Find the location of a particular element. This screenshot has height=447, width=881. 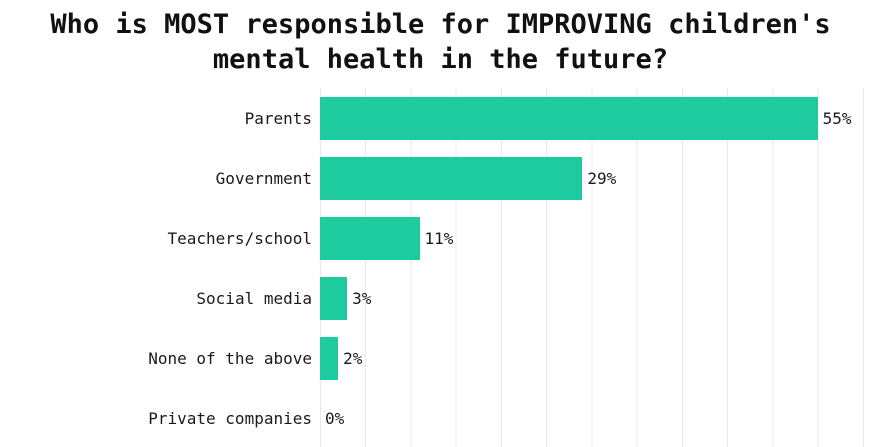

category-label: Social media is located at coordinates (254, 298).